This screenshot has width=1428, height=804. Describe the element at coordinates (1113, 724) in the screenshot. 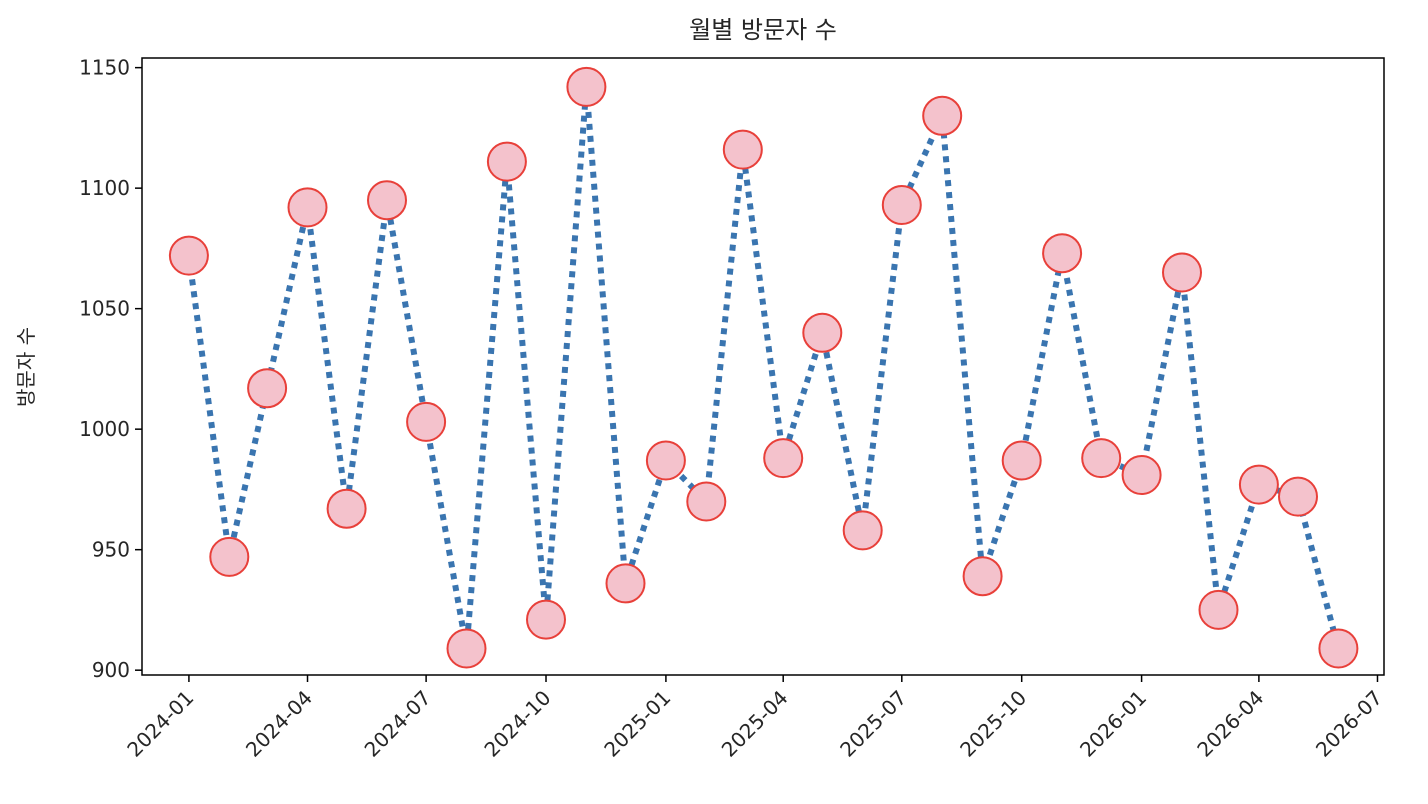

I see `x-tick-label: 2026-01` at that location.